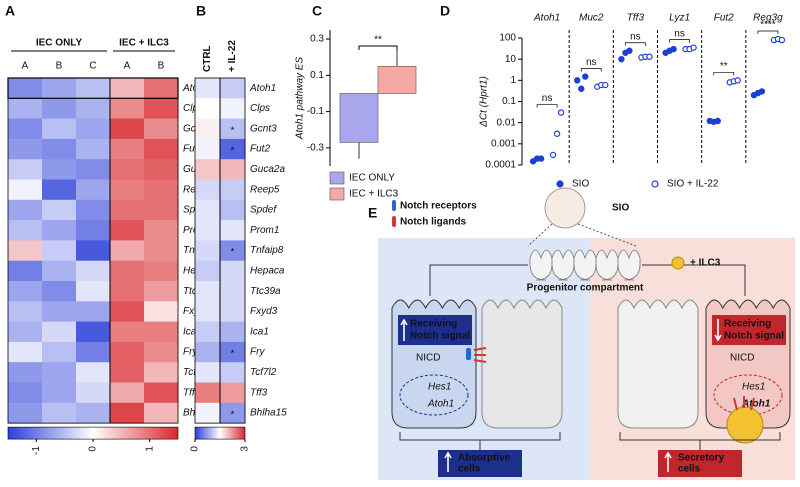 The width and height of the screenshot is (800, 487). What do you see at coordinates (748, 395) in the screenshot?
I see `nucleus` at bounding box center [748, 395].